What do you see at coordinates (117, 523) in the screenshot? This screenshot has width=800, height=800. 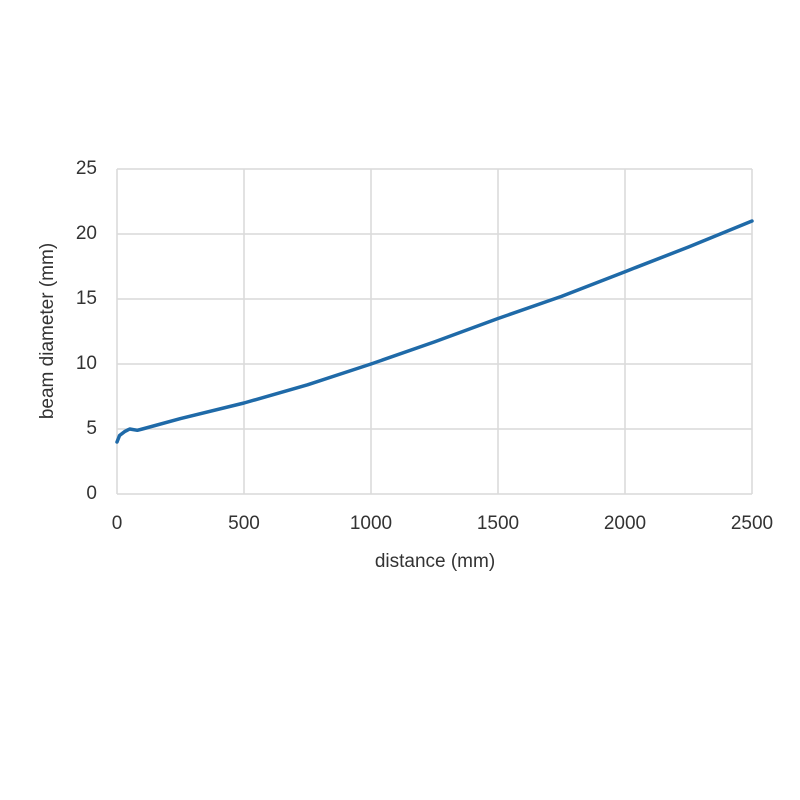 I see `x-tick-label: 0` at bounding box center [117, 523].